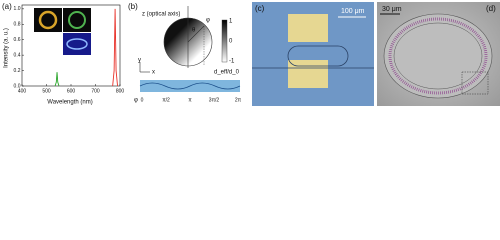 The image size is (500, 240). Describe the element at coordinates (17, 71) in the screenshot. I see `y-tick-label: 0.2` at that location.